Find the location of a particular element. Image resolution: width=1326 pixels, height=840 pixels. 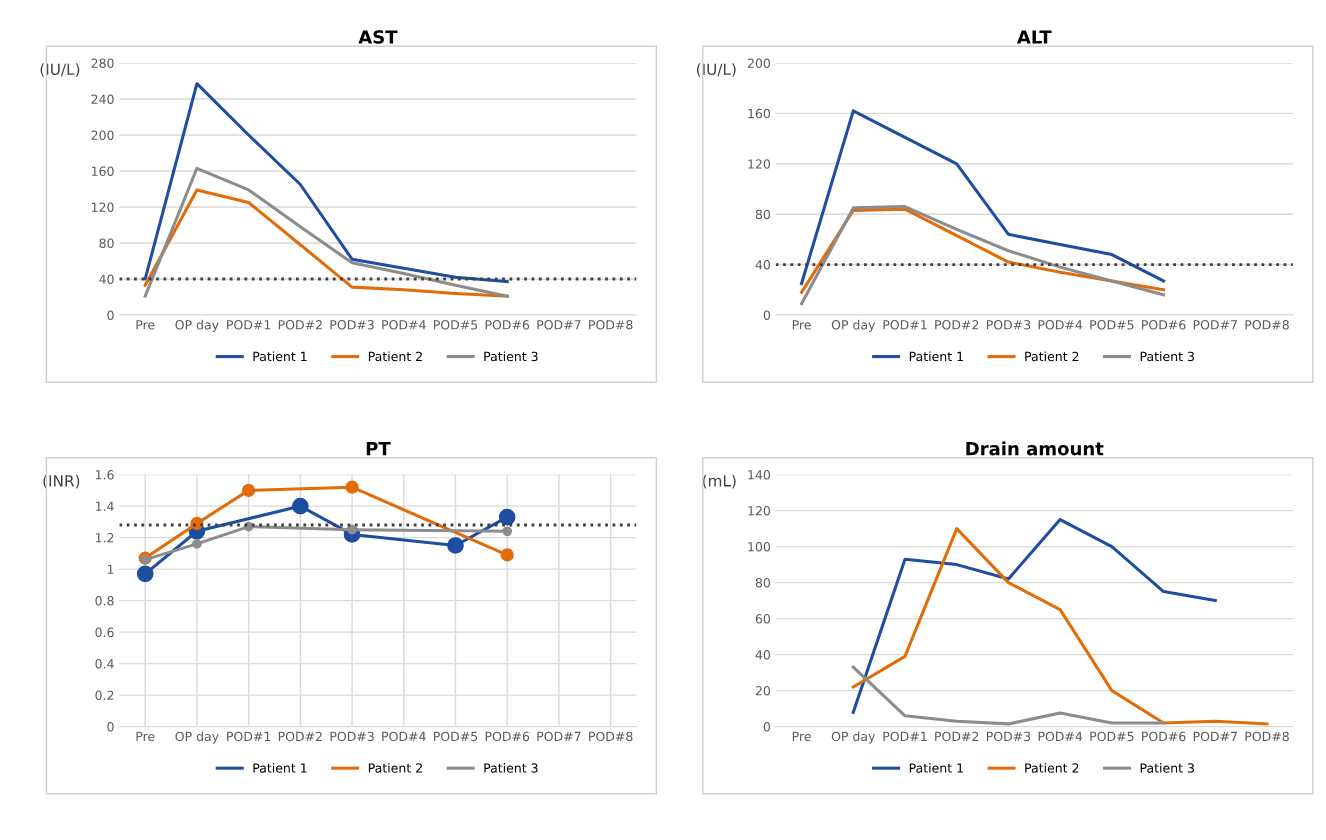

y-tick-label: 60 is located at coordinates (763, 619).